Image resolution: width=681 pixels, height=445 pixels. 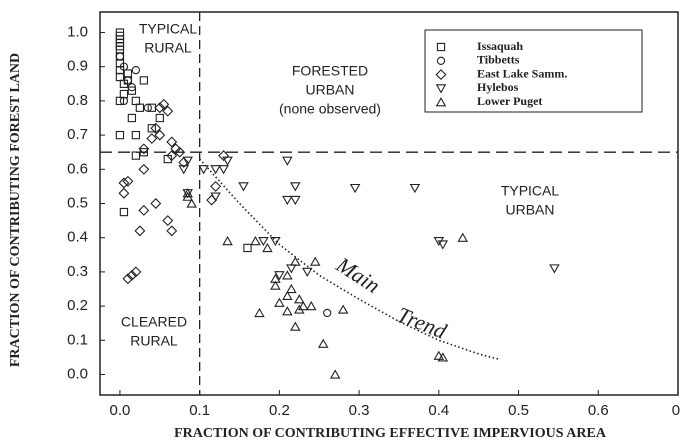 I want to click on x-tick-label: 0., so click(x=676, y=410).